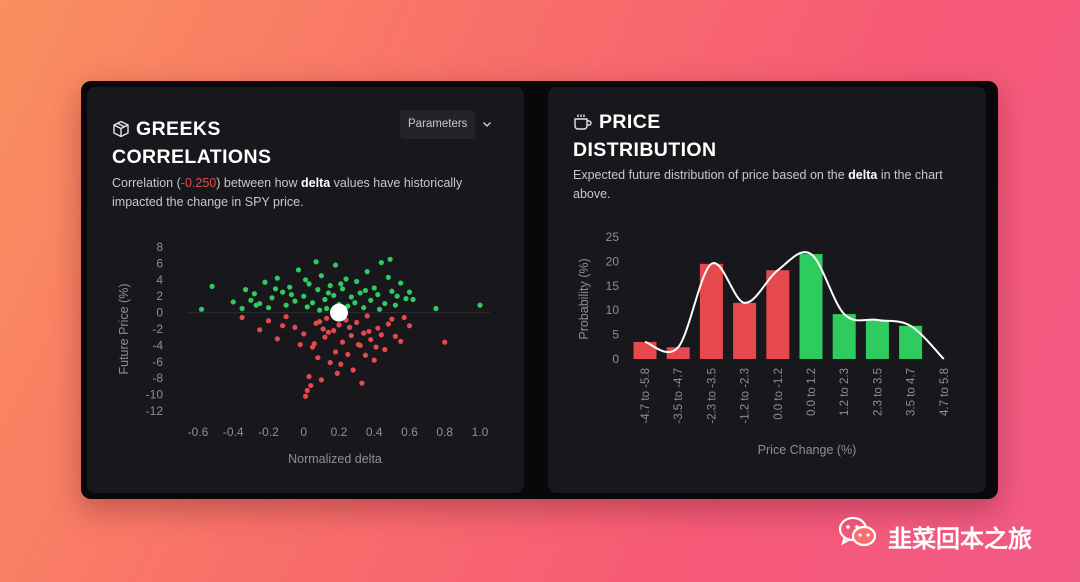 Image resolution: width=1080 pixels, height=582 pixels. I want to click on chevron-down-icon, so click(487, 124).